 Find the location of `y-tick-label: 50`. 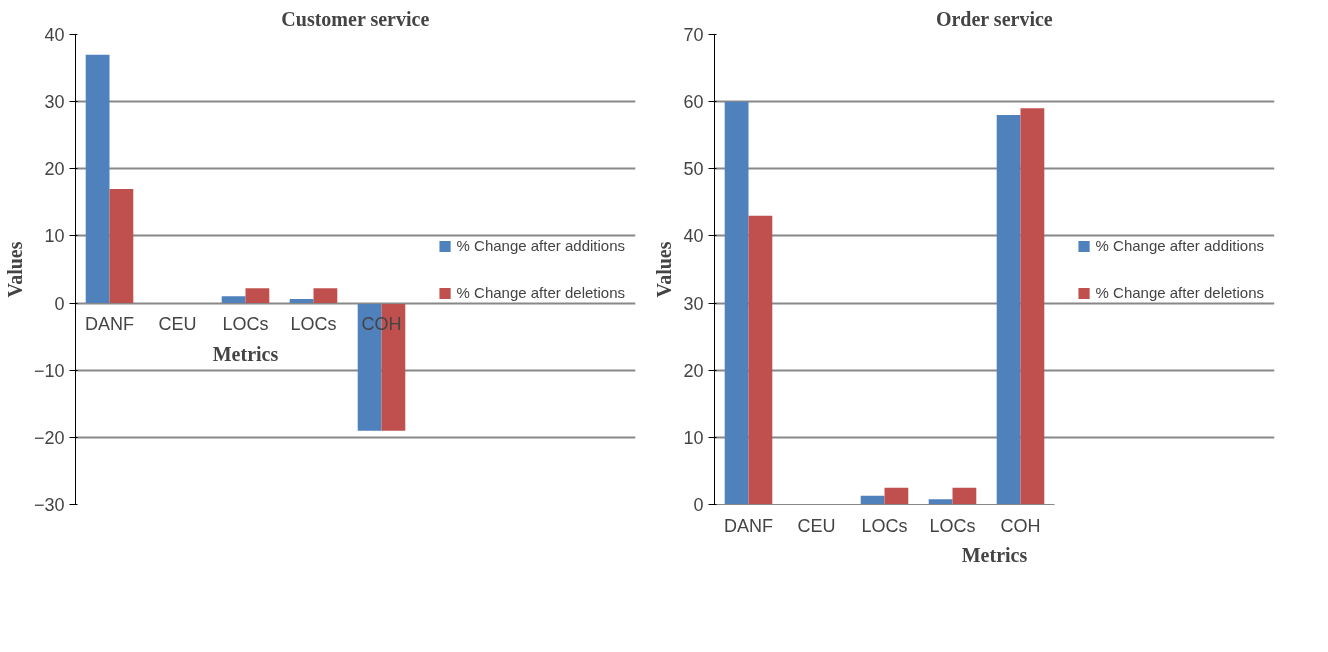

y-tick-label: 50 is located at coordinates (693, 169).